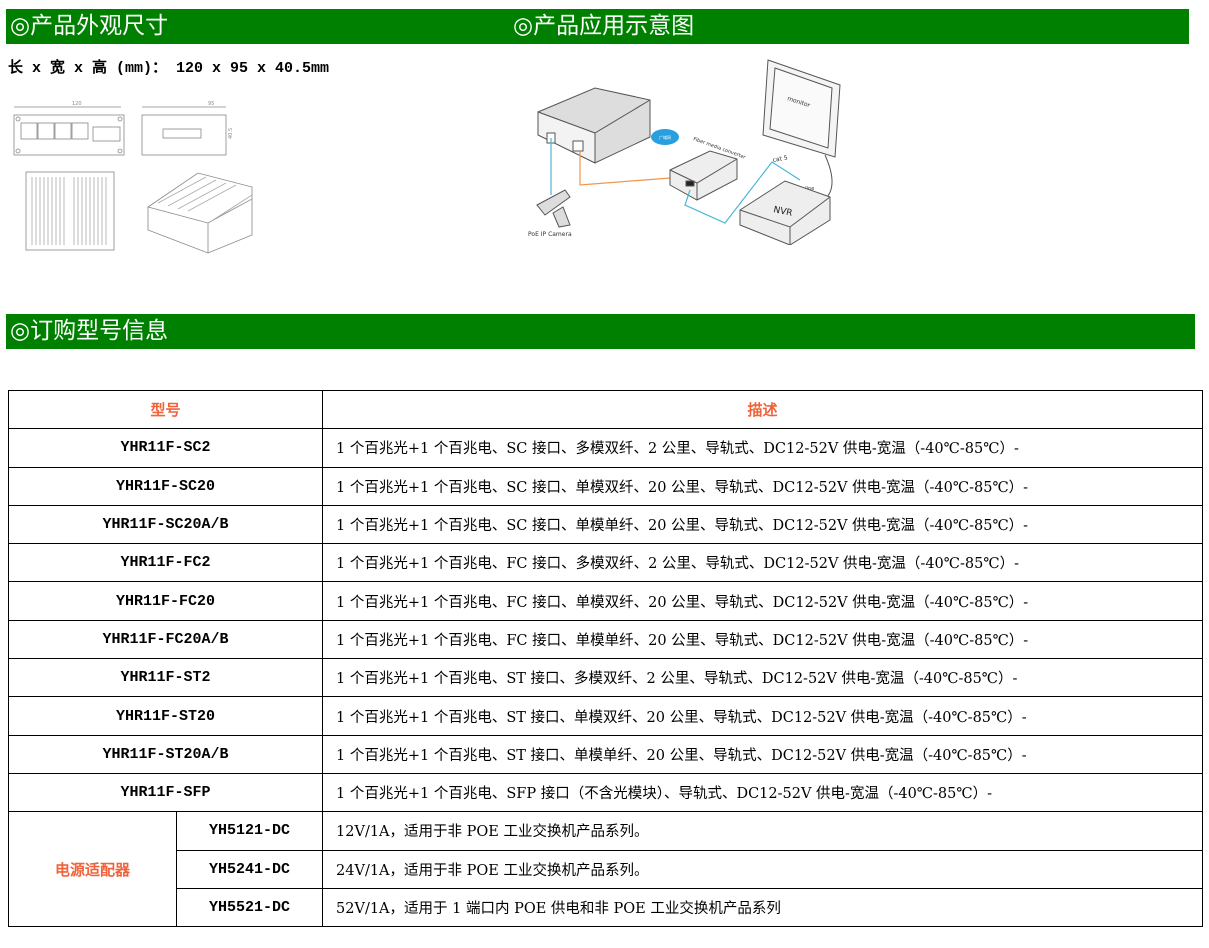 This screenshot has width=1209, height=948. What do you see at coordinates (165, 716) in the screenshot?
I see `model-cell: YHR11F-ST20` at bounding box center [165, 716].